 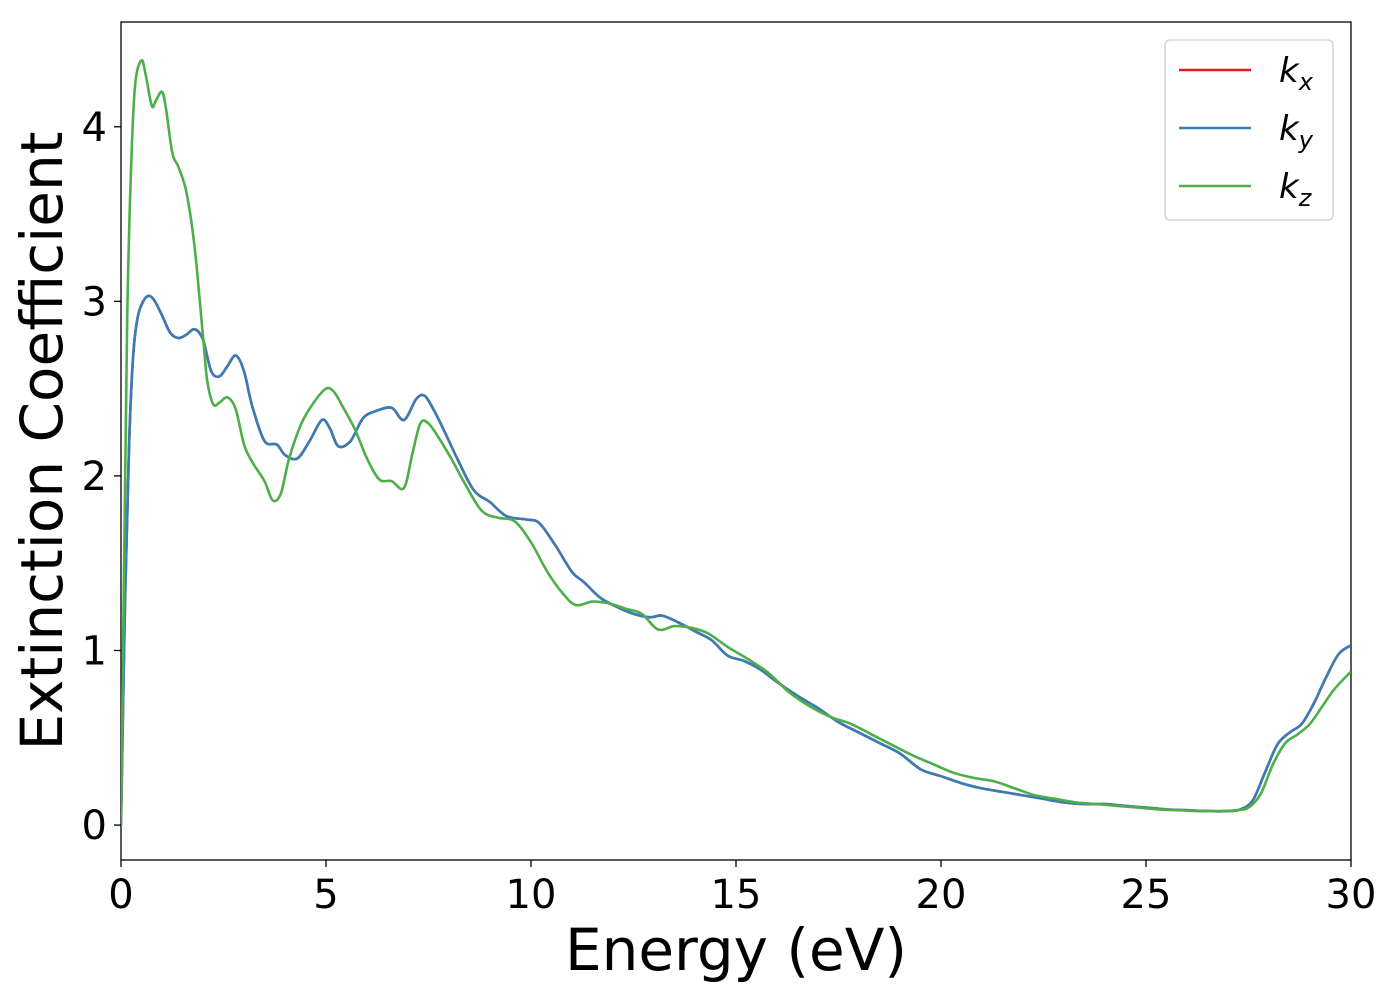 What do you see at coordinates (94, 477) in the screenshot?
I see `y-tick-label: 2` at bounding box center [94, 477].